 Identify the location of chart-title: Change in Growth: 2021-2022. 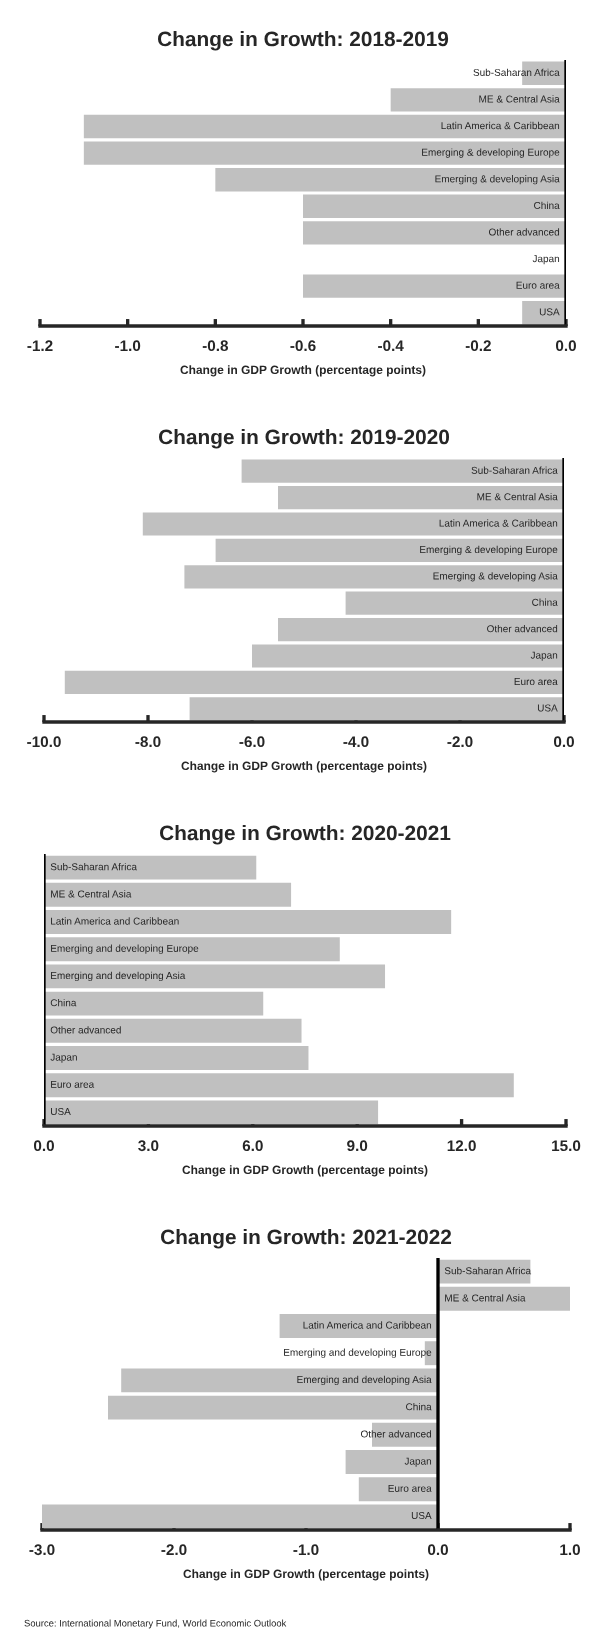
(306, 1239).